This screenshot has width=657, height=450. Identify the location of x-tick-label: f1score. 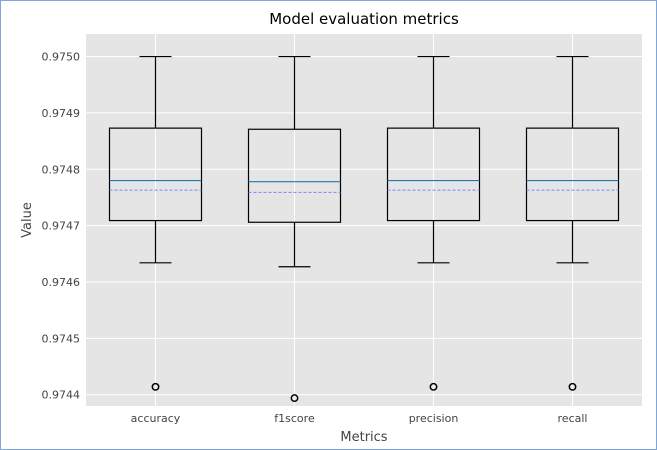
(294, 418).